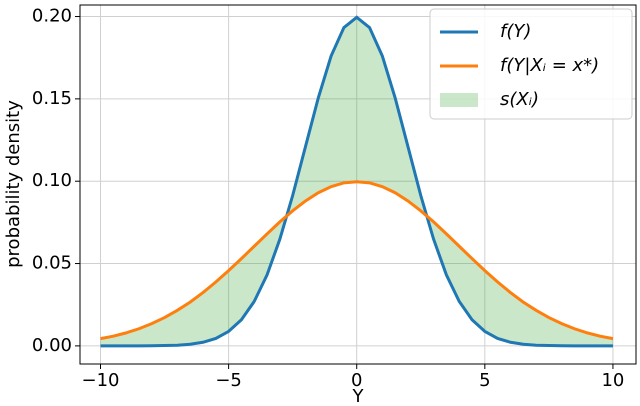 The image size is (640, 406). What do you see at coordinates (515, 31) in the screenshot?
I see `legend-label: f(Y)` at bounding box center [515, 31].